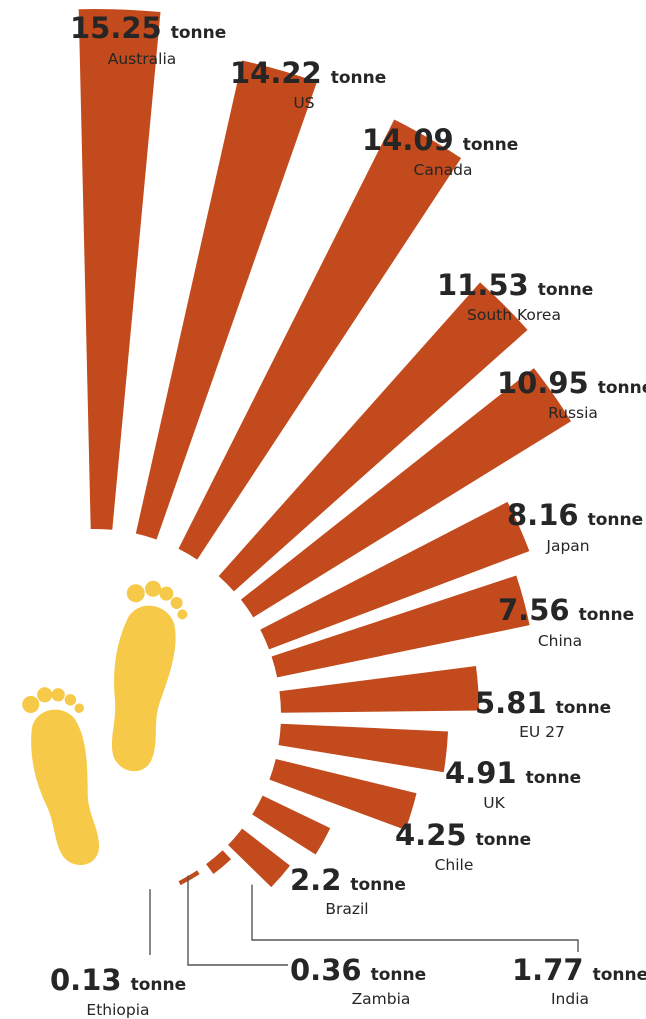  I want to click on country-label: EU 27, so click(542, 732).